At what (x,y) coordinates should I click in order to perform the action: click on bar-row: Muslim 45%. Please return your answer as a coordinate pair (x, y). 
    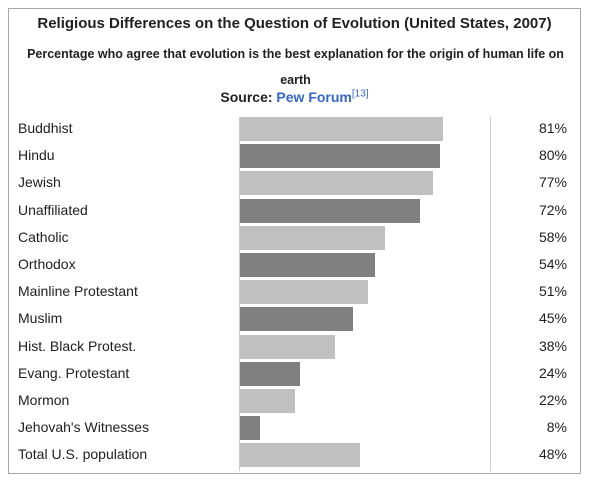
    Looking at the image, I should click on (294, 318).